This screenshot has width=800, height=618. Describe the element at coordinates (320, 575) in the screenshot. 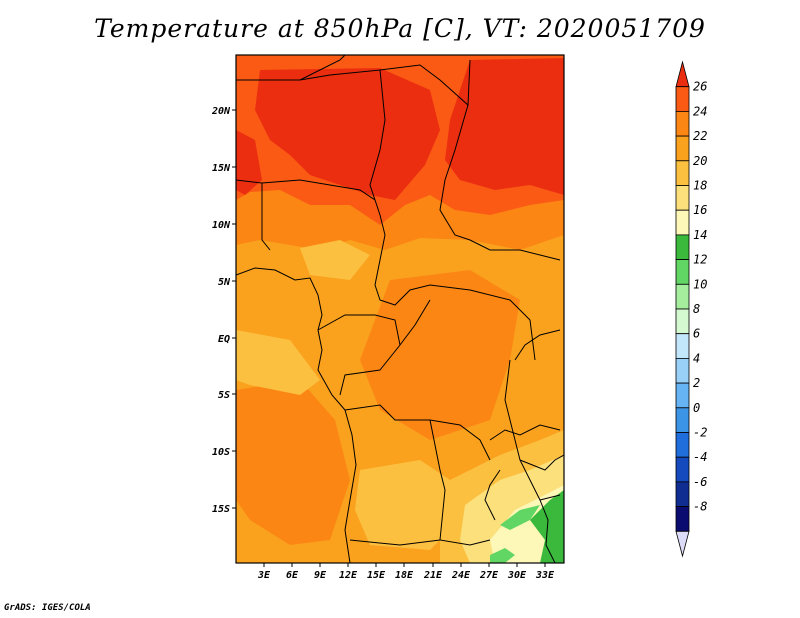

I see `lon-label-9e: 9E` at that location.